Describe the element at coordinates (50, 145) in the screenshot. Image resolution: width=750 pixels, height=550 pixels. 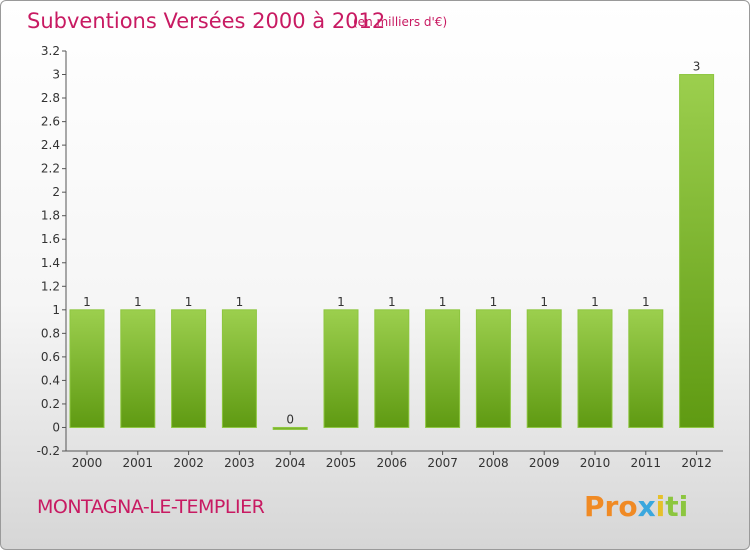
I see `y-tick-label: 2.4` at that location.